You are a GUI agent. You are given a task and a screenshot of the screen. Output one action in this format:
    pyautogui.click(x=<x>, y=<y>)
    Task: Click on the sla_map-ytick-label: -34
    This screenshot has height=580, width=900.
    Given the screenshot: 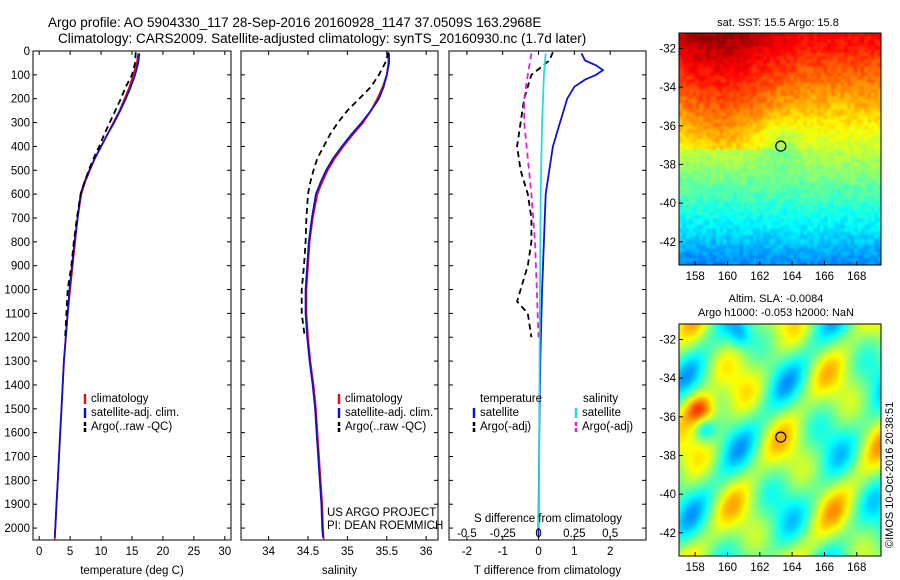 What is the action you would take?
    pyautogui.click(x=667, y=379)
    